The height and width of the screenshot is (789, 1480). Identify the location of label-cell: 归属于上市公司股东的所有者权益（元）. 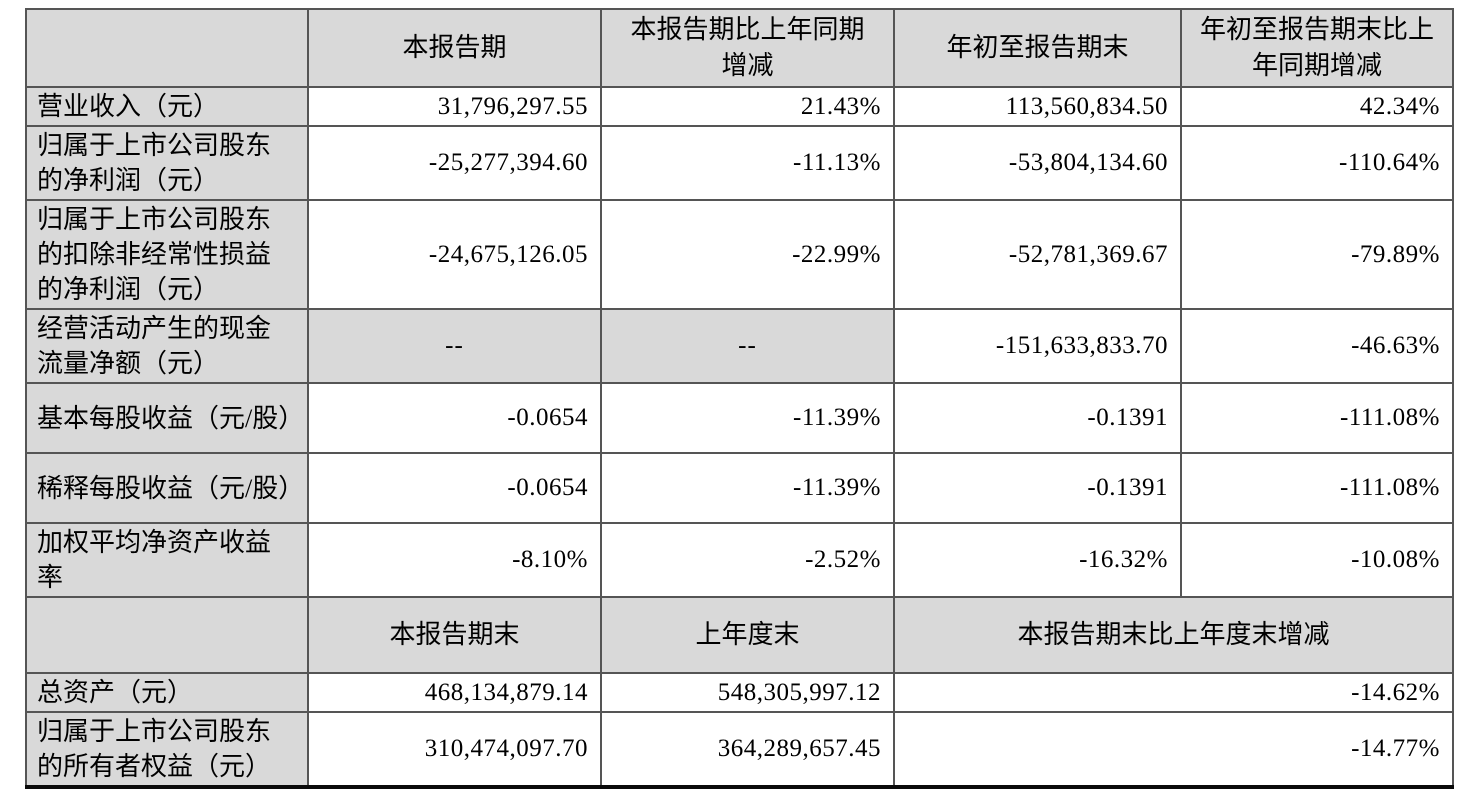
(167, 749).